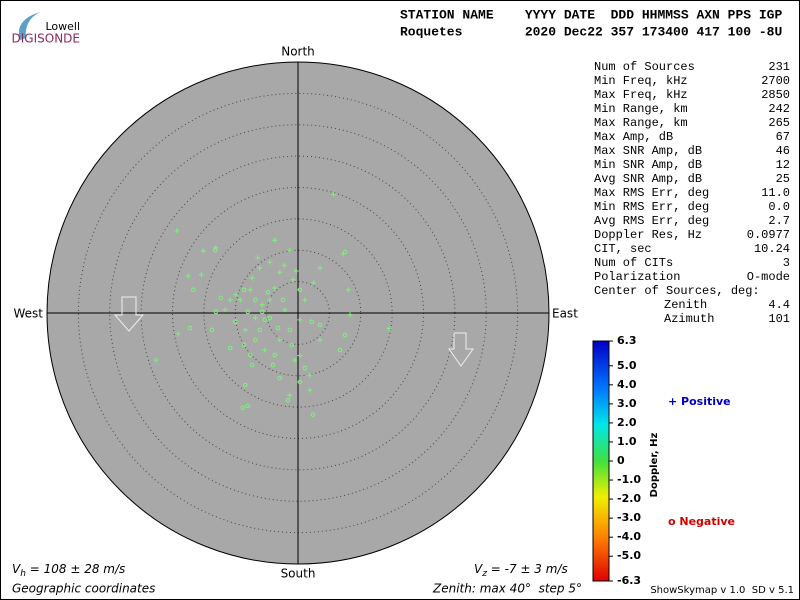  Describe the element at coordinates (621, 460) in the screenshot. I see `colorbar-tick-label: 0` at that location.